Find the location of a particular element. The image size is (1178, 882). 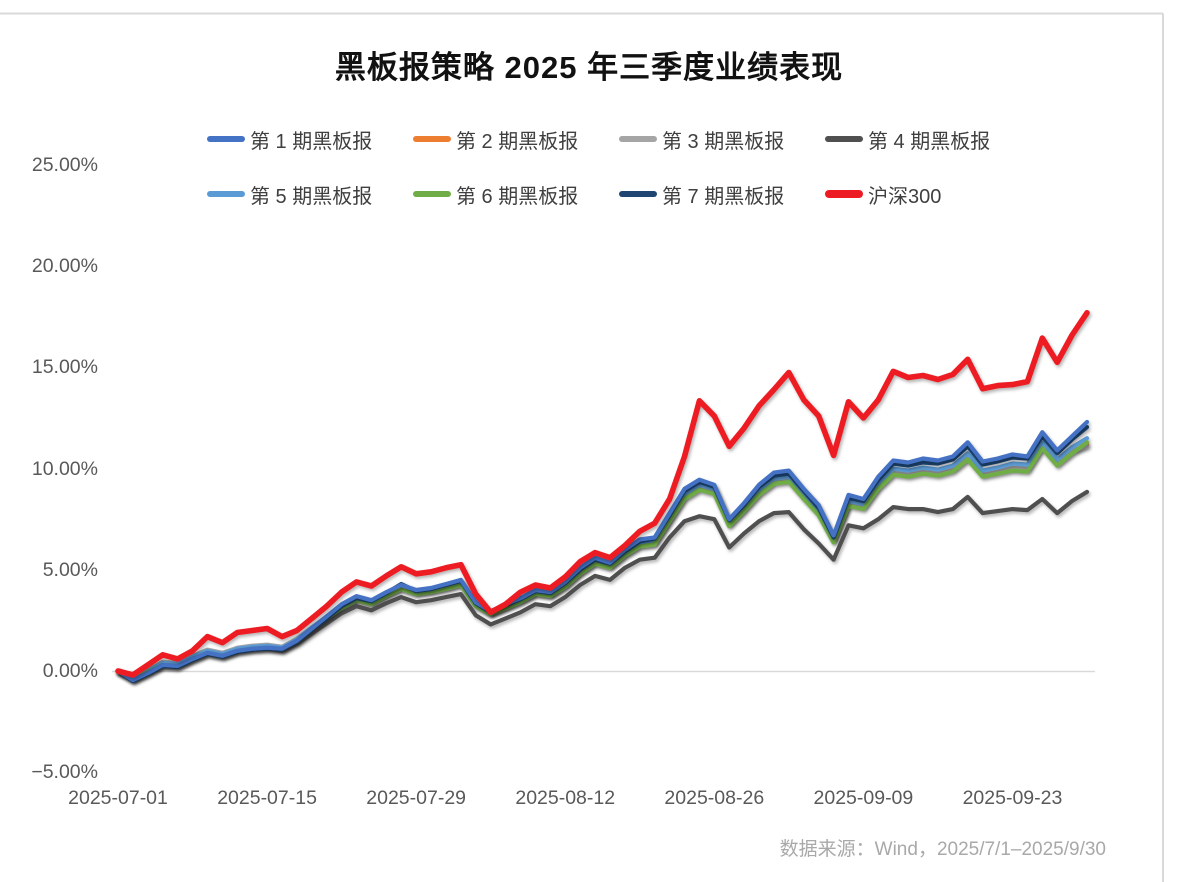

legend-item: 第 5 期黑板报 is located at coordinates (310, 194).